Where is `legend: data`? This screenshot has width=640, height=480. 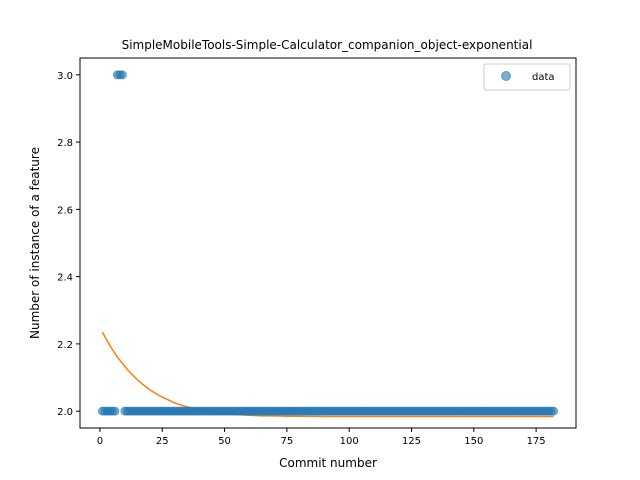 legend: data is located at coordinates (527, 77).